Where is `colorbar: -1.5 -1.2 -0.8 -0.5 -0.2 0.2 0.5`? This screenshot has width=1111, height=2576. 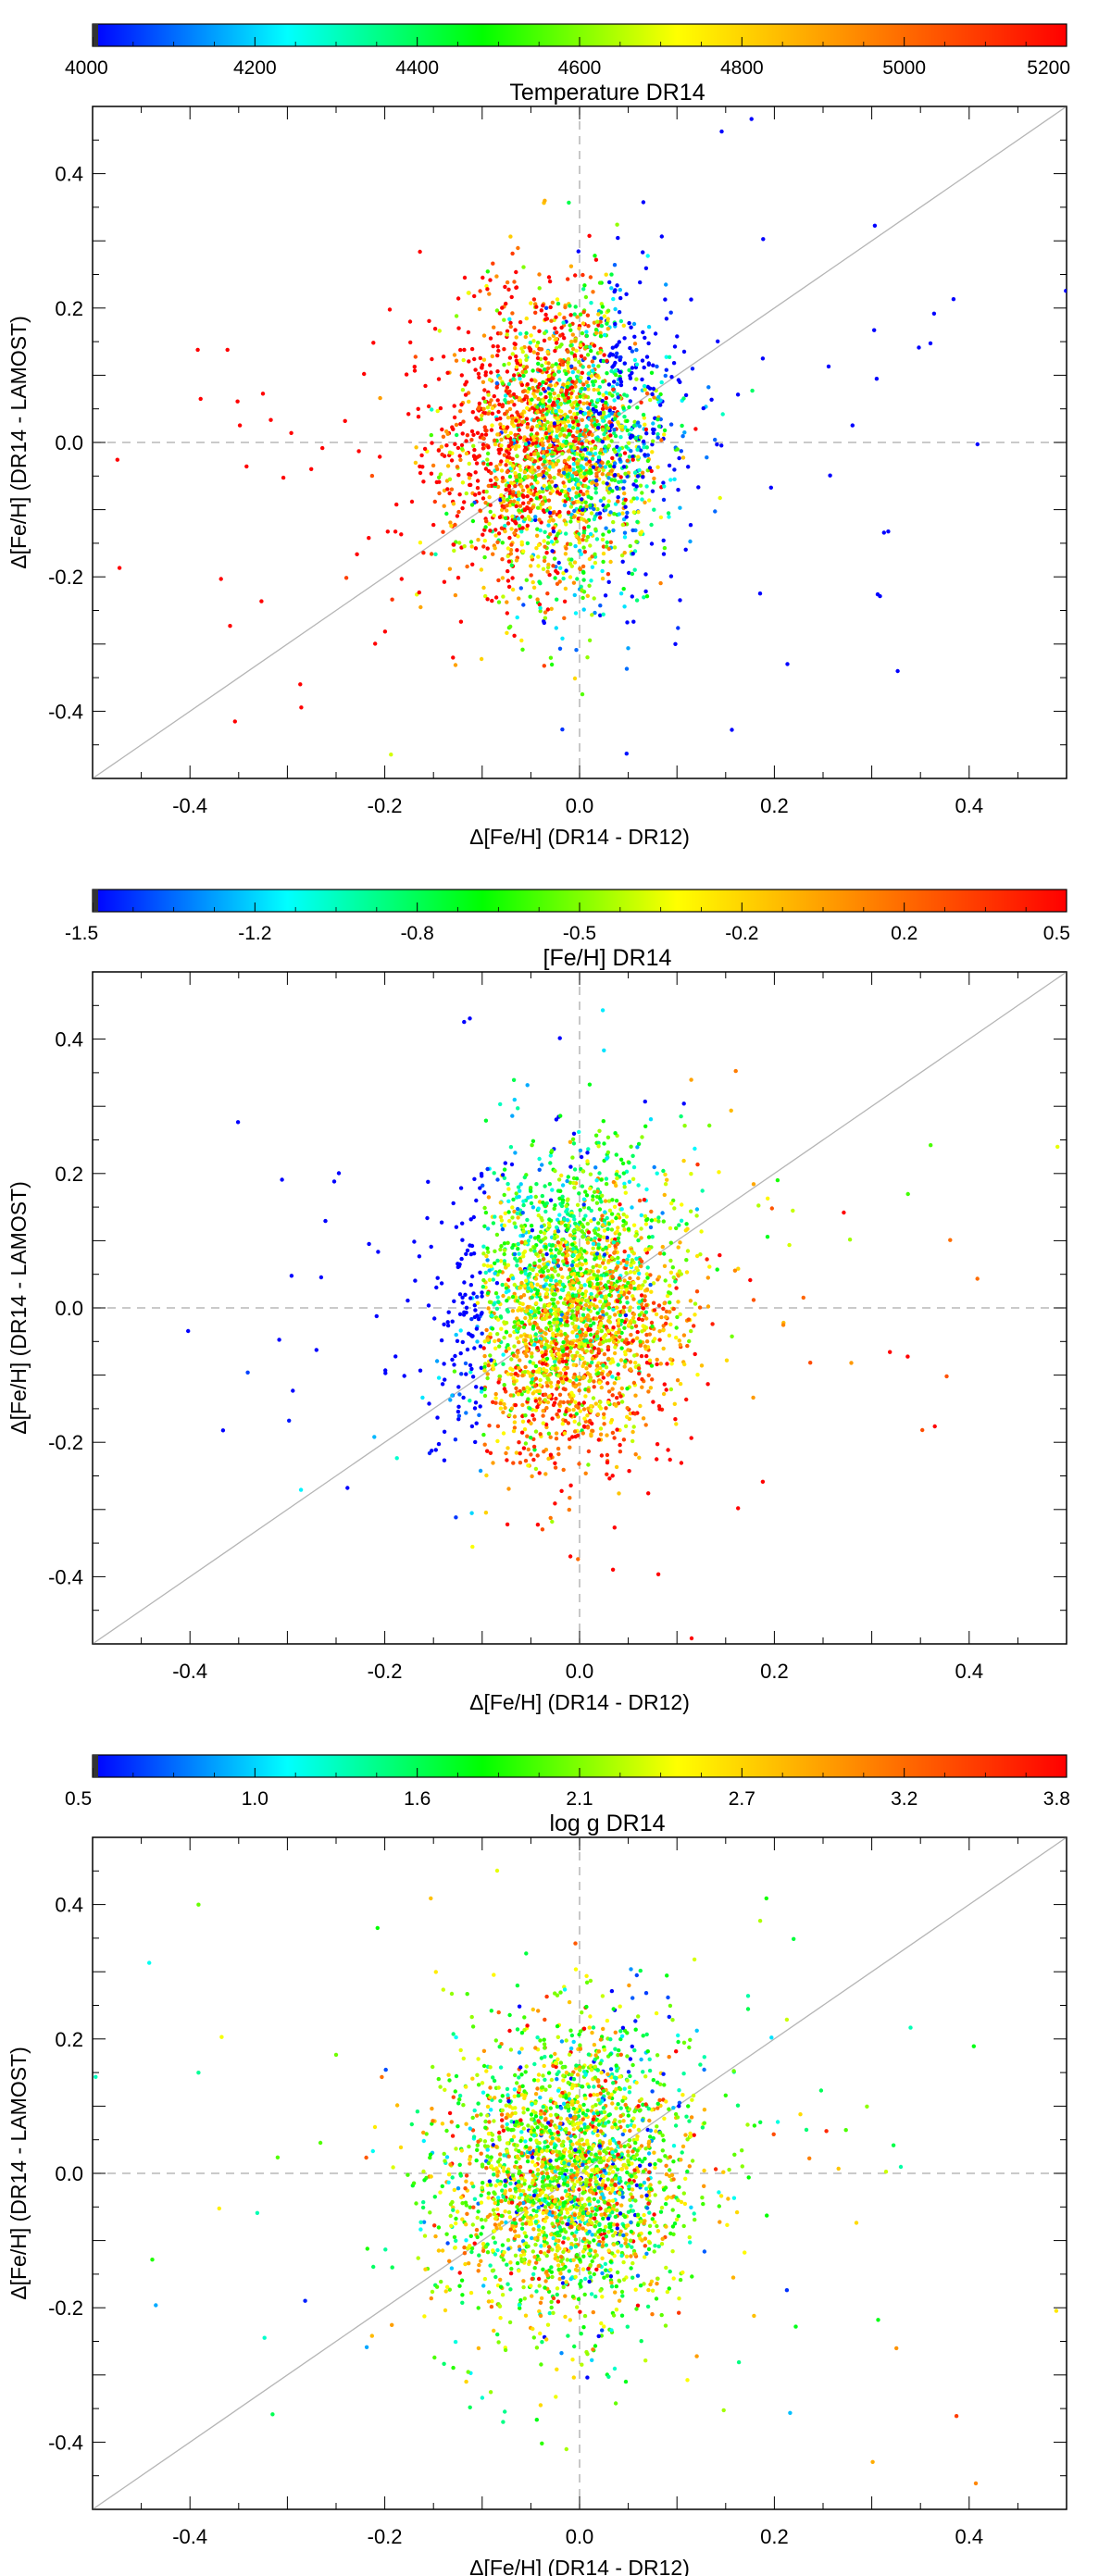
colorbar: -1.5 -1.2 -0.8 -0.5 -0.2 0.2 0.5 is located at coordinates (567, 916).